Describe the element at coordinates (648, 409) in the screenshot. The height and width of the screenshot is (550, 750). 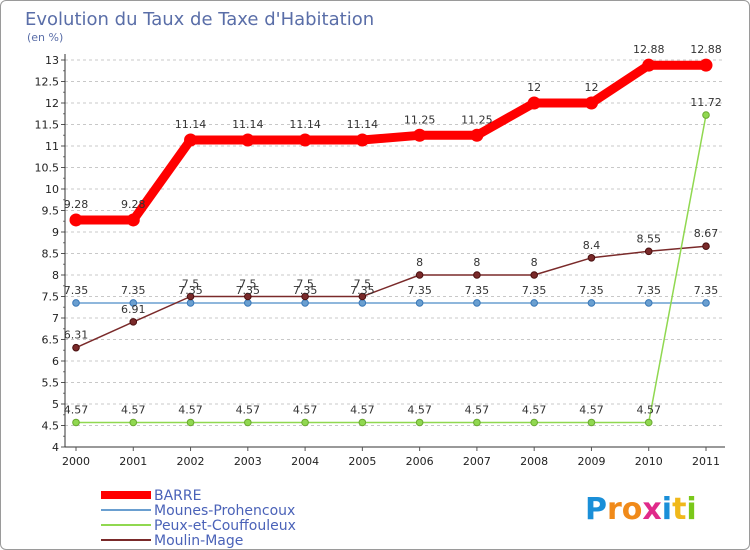
I see `data-label-peux-et-couffouleux-2010: 4.57` at that location.